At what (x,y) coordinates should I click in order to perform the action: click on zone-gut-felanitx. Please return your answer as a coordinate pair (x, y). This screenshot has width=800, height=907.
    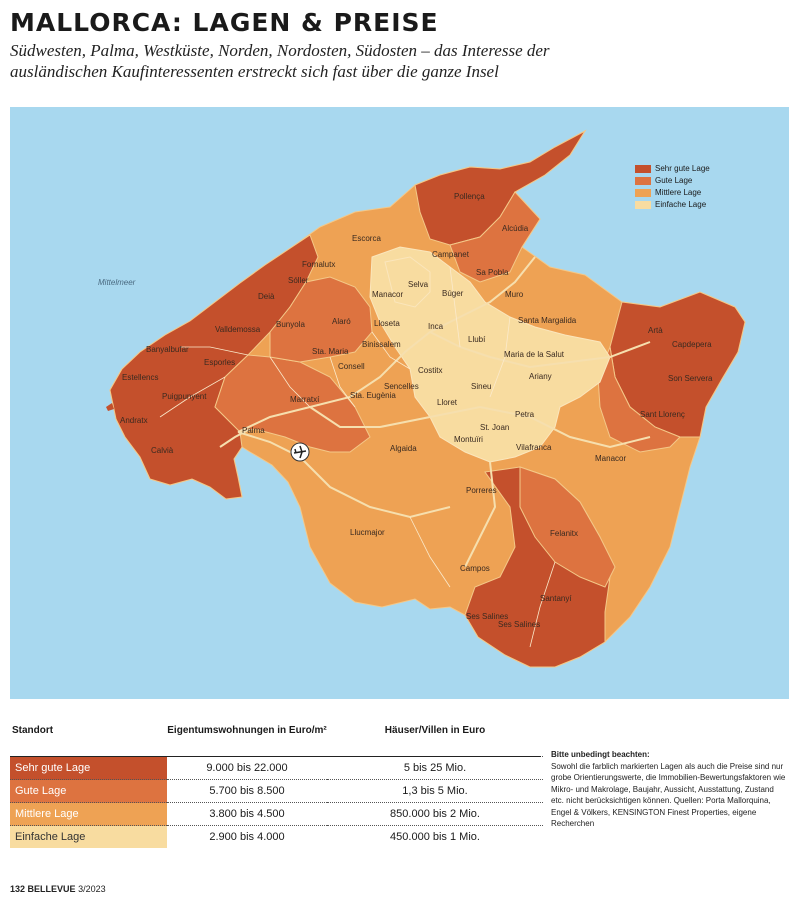
    Looking at the image, I should click on (567, 527).